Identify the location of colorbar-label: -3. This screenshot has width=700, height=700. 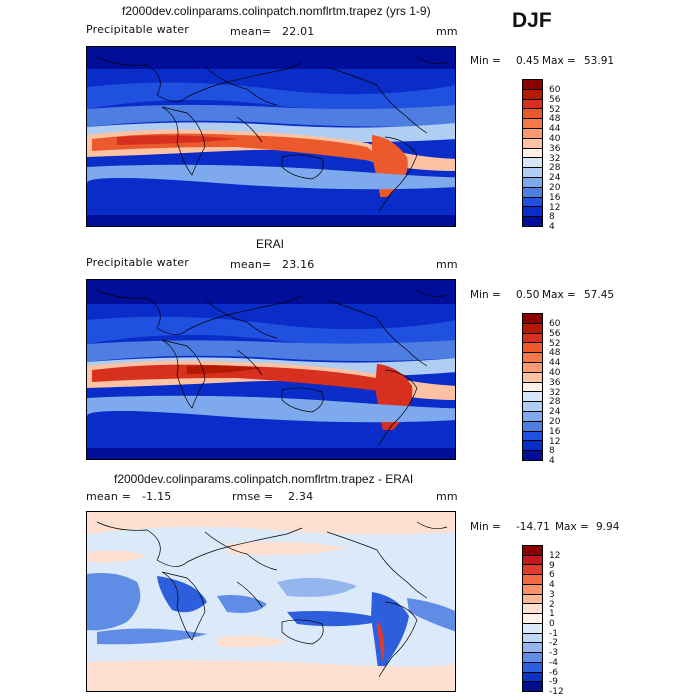
(553, 653).